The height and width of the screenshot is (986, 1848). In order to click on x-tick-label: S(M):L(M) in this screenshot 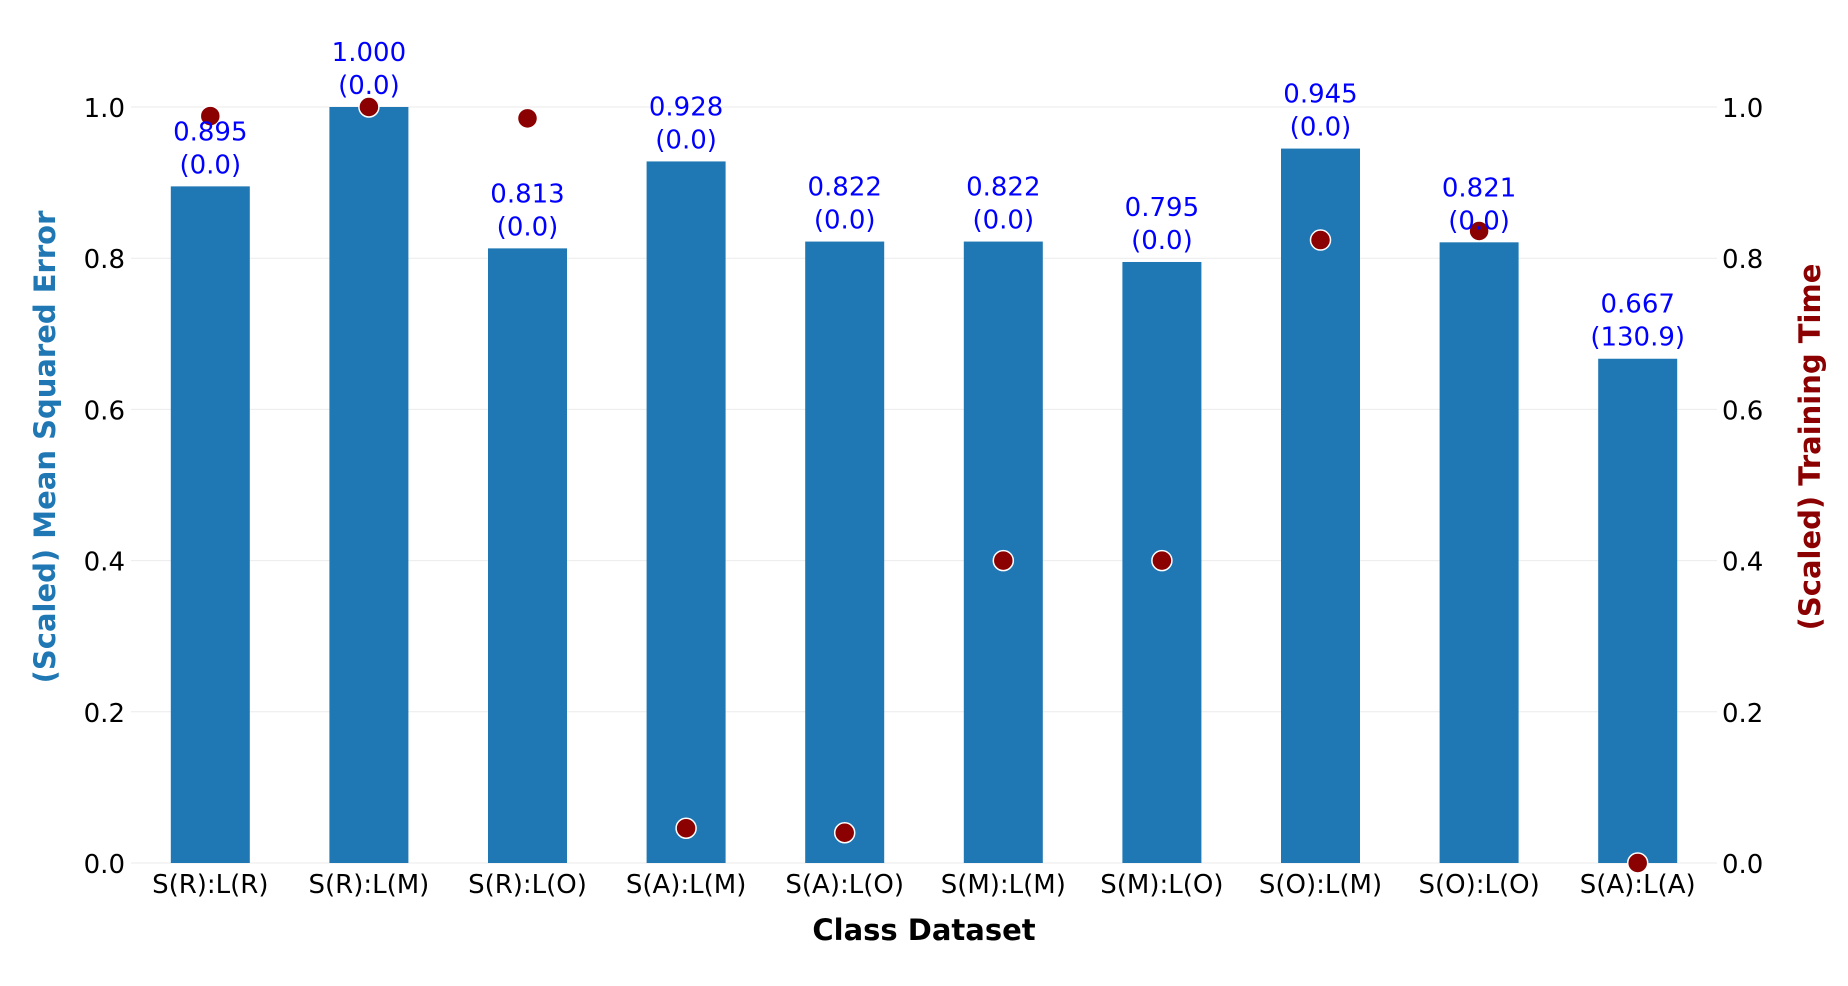, I will do `click(1003, 885)`.